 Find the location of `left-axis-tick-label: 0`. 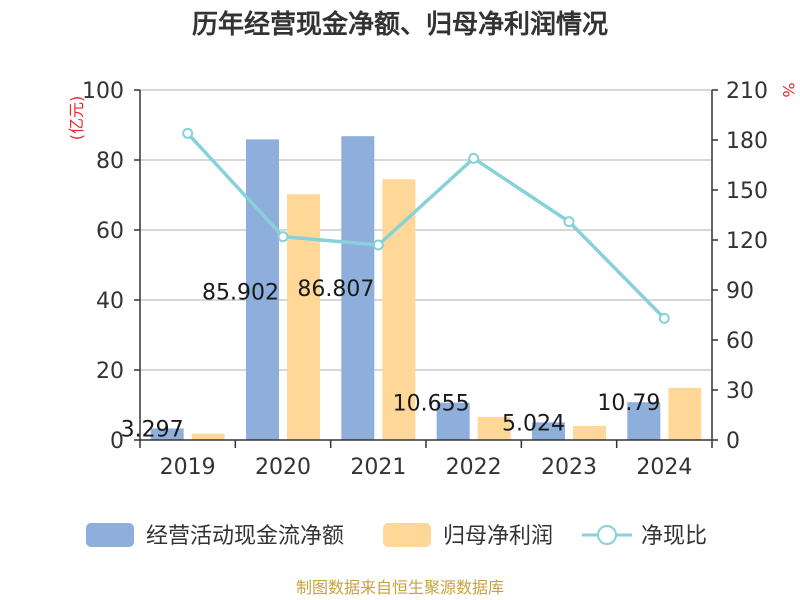

left-axis-tick-label: 0 is located at coordinates (117, 441).